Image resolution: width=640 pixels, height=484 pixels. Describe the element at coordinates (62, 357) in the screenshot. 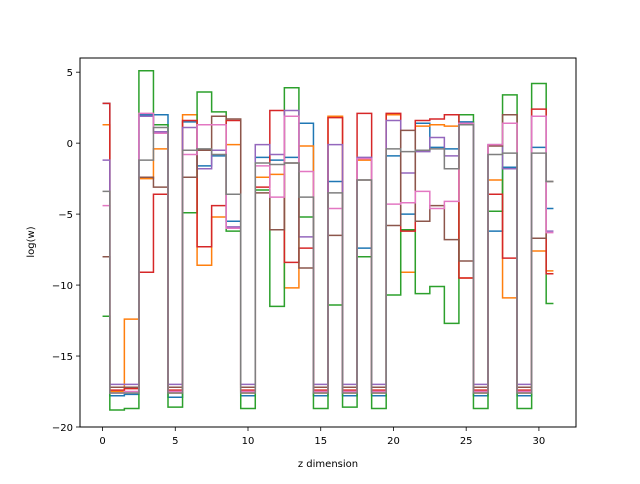

I see `y-tick-label: −15` at that location.